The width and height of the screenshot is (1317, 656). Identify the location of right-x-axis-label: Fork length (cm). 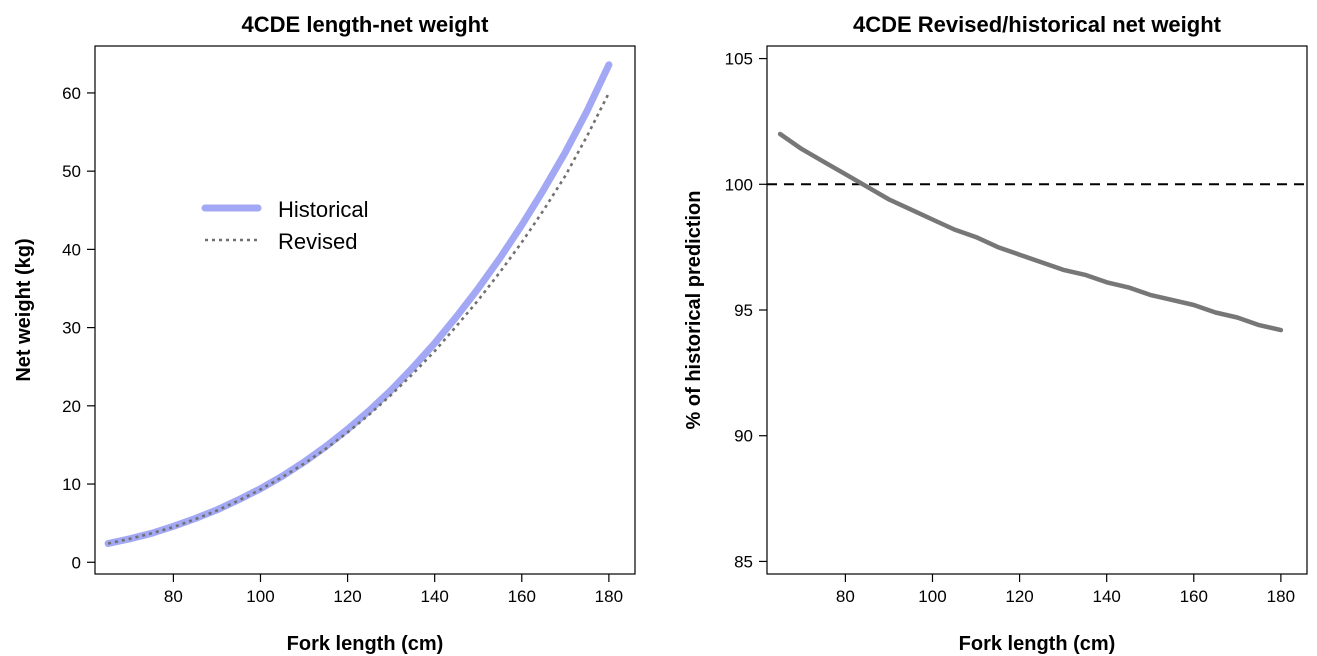
(1037, 644).